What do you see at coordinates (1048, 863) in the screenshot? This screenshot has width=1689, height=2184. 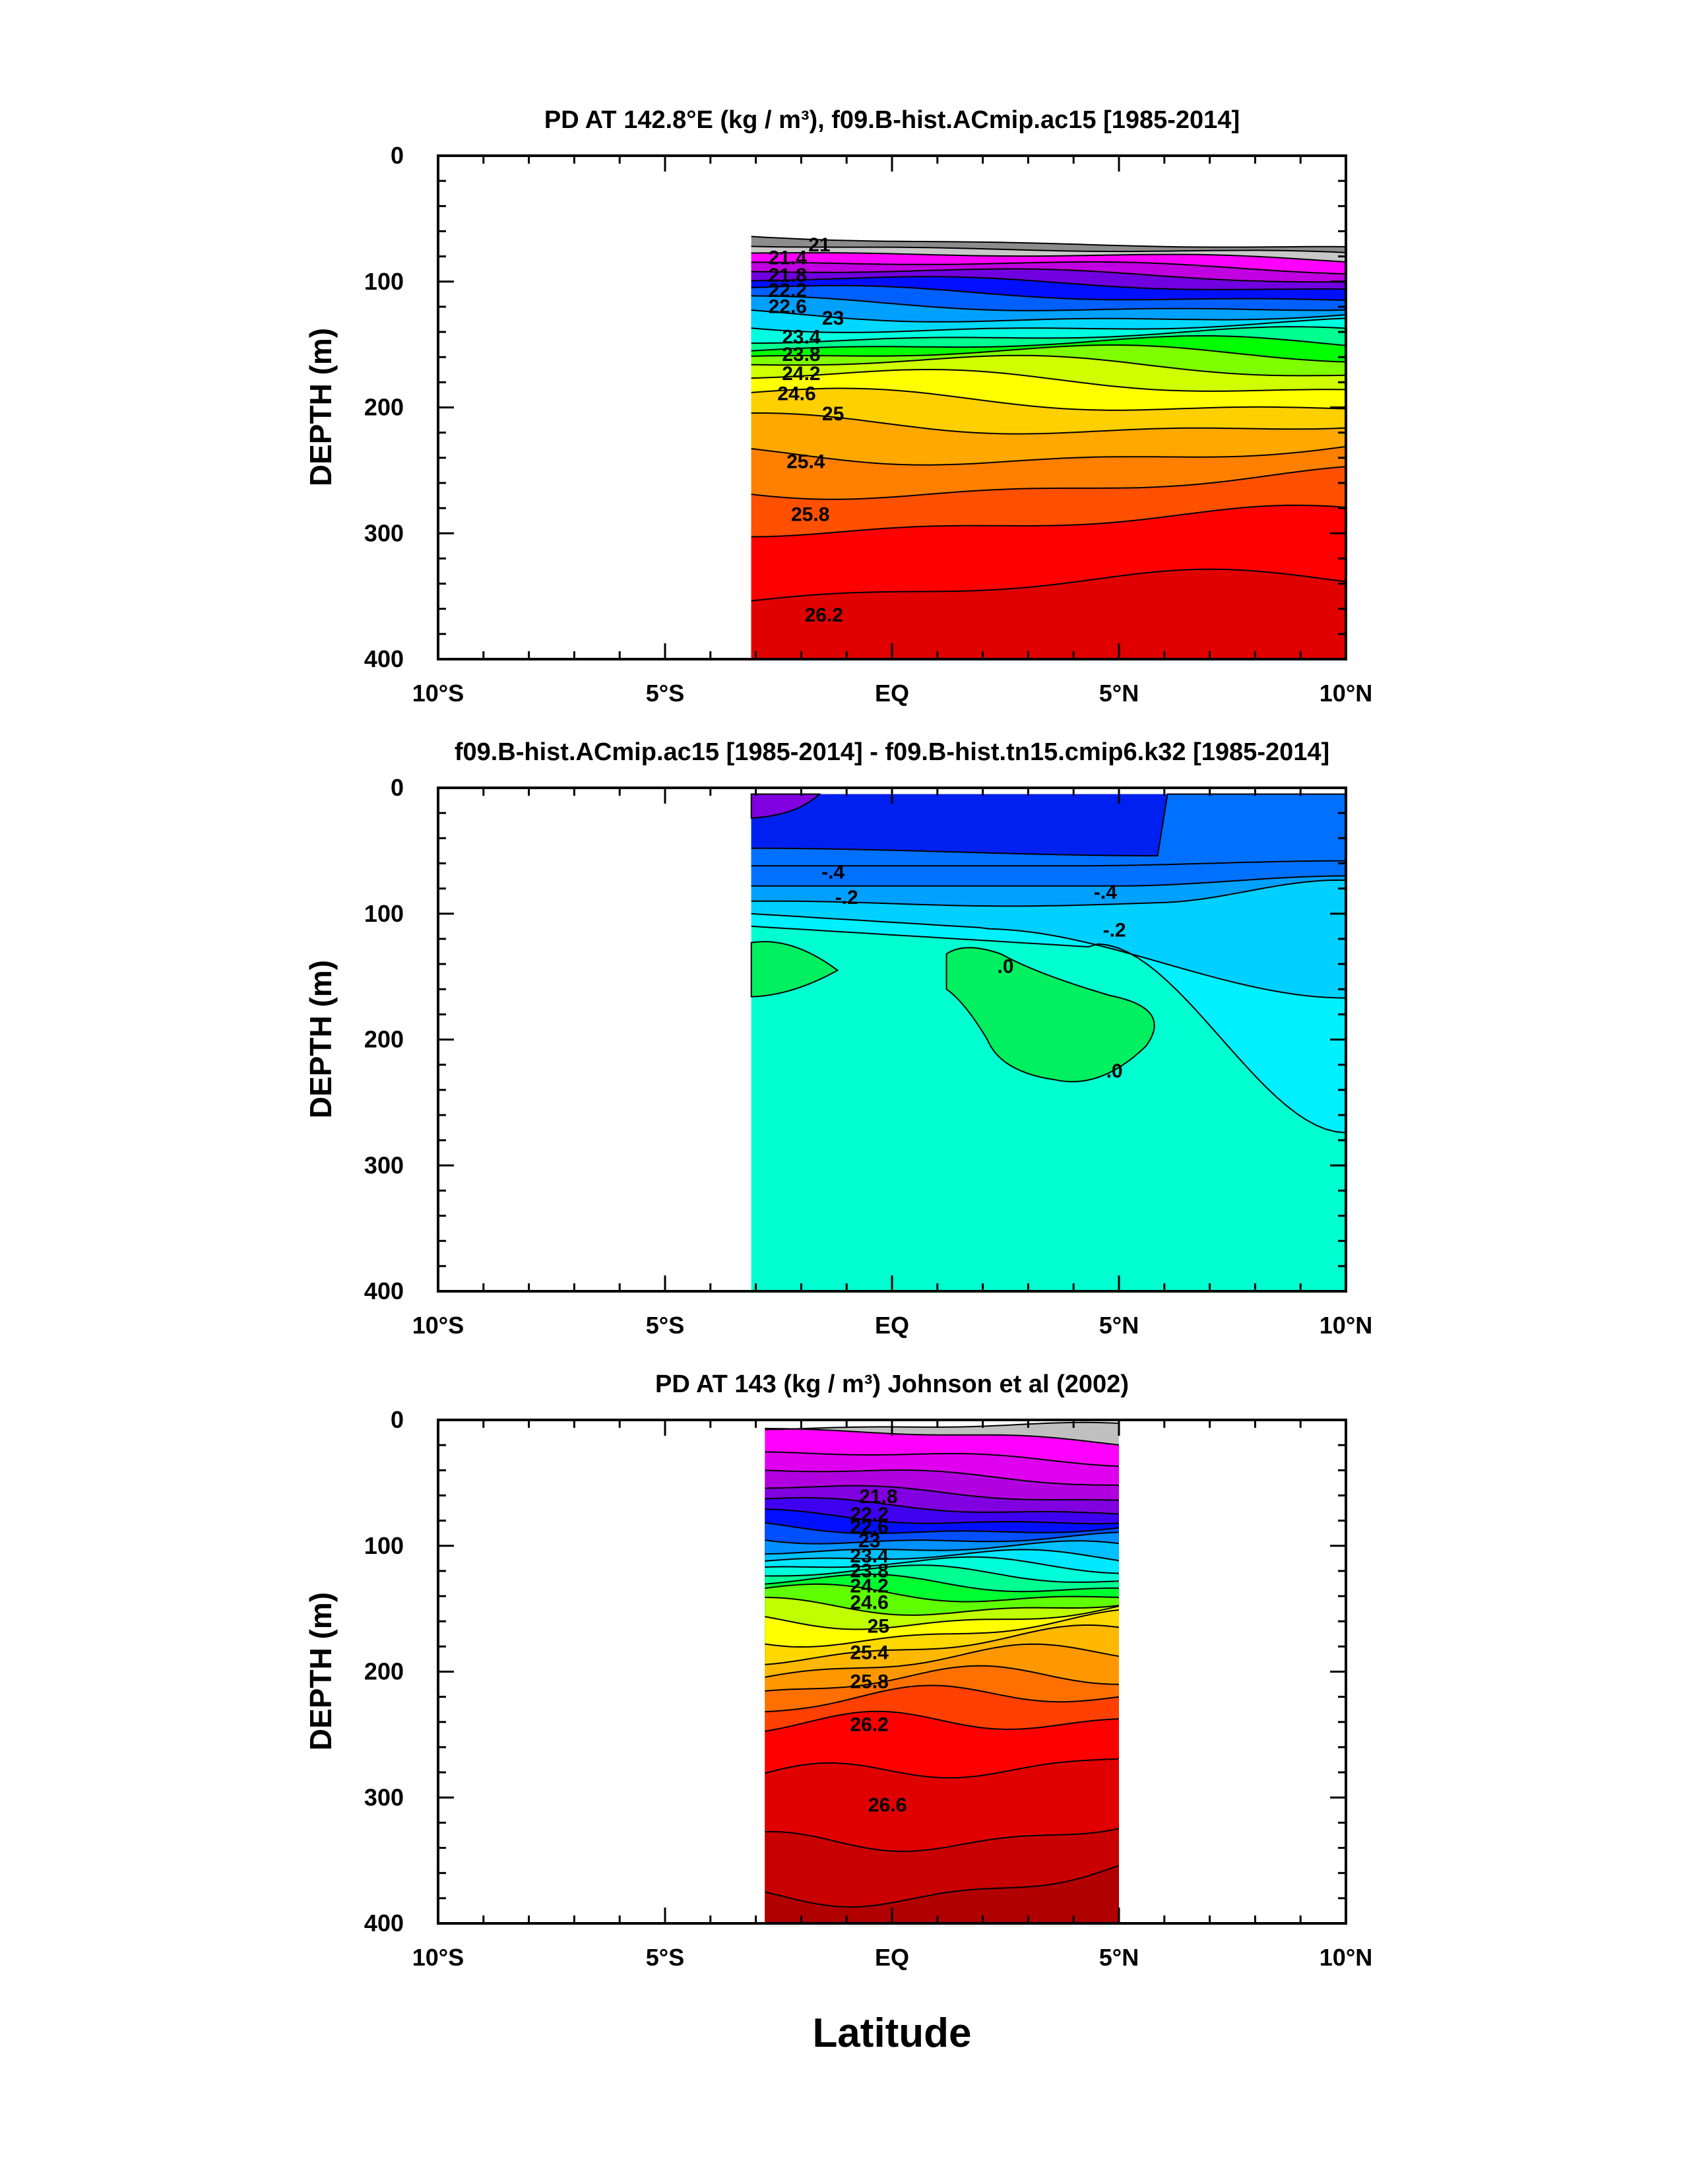 I see `region-minus-0-4b-line` at bounding box center [1048, 863].